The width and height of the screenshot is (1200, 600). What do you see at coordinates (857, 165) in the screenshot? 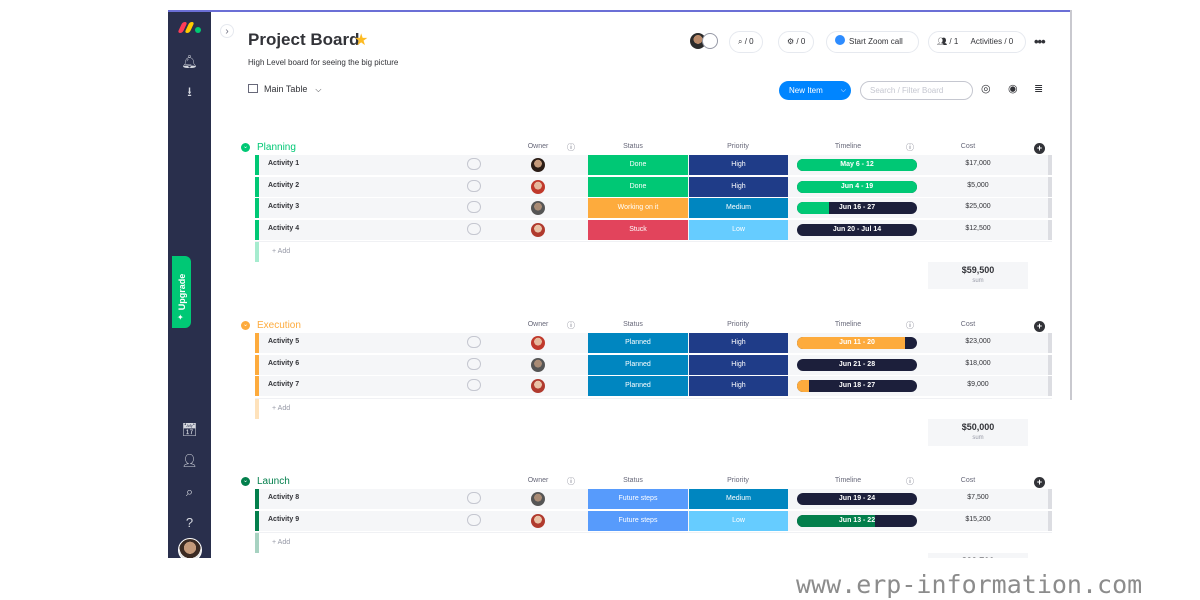
I see `timeline-bar: May 6 - 12` at bounding box center [857, 165].